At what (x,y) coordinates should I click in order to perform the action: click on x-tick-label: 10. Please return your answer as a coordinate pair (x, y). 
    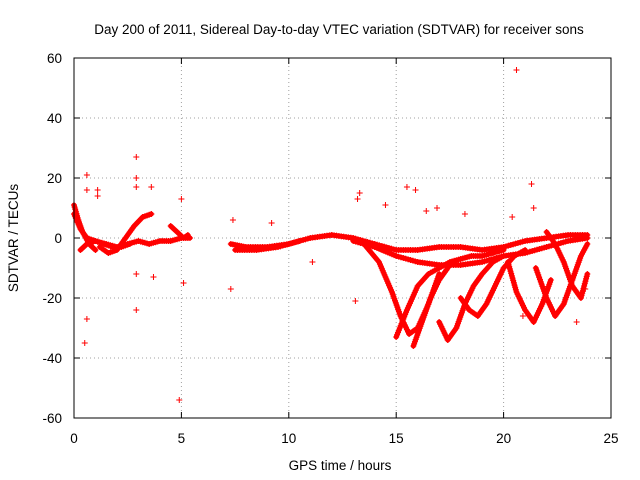
    Looking at the image, I should click on (288, 438).